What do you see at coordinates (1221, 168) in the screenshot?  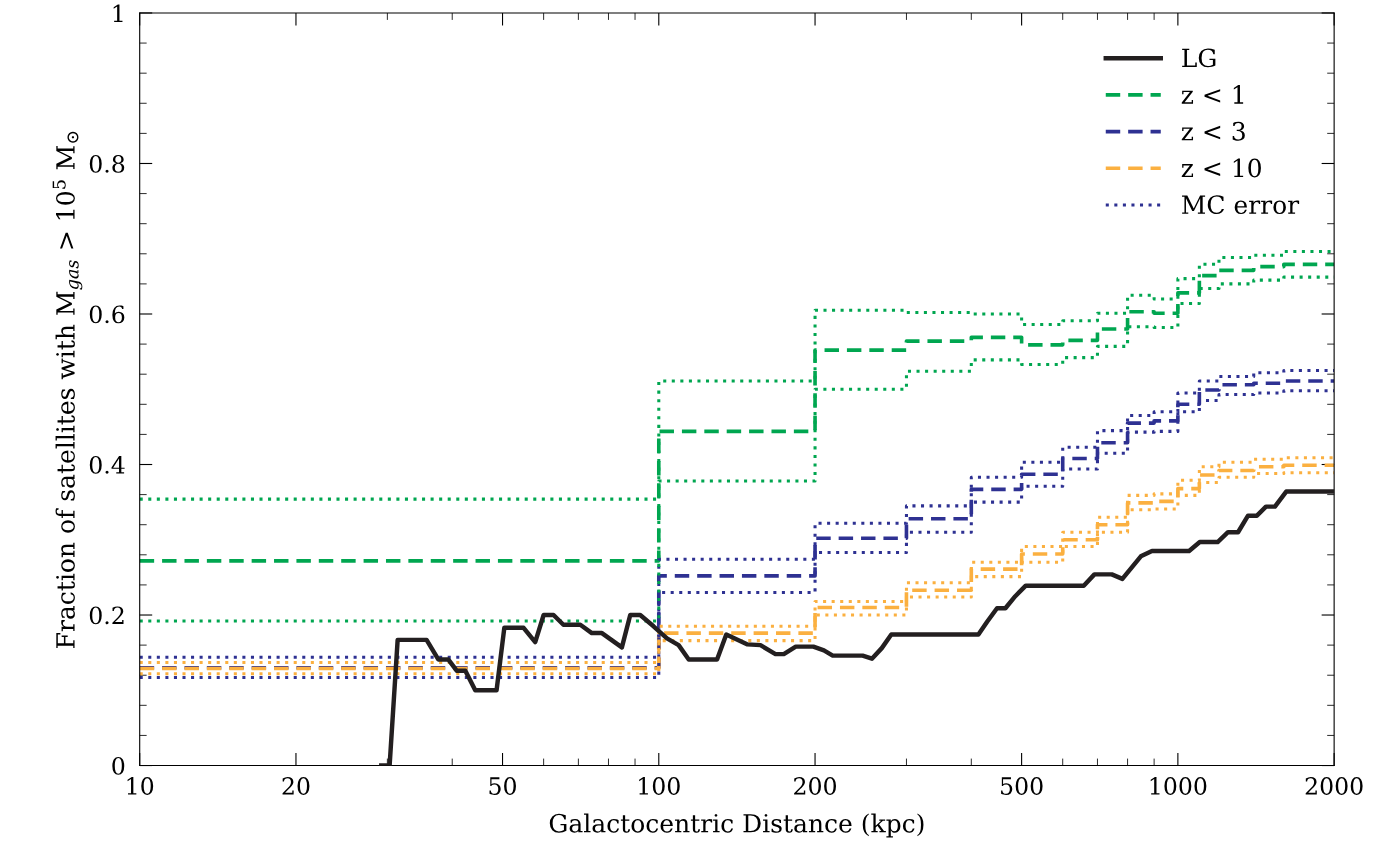 I see `legend-label: z < 10` at bounding box center [1221, 168].